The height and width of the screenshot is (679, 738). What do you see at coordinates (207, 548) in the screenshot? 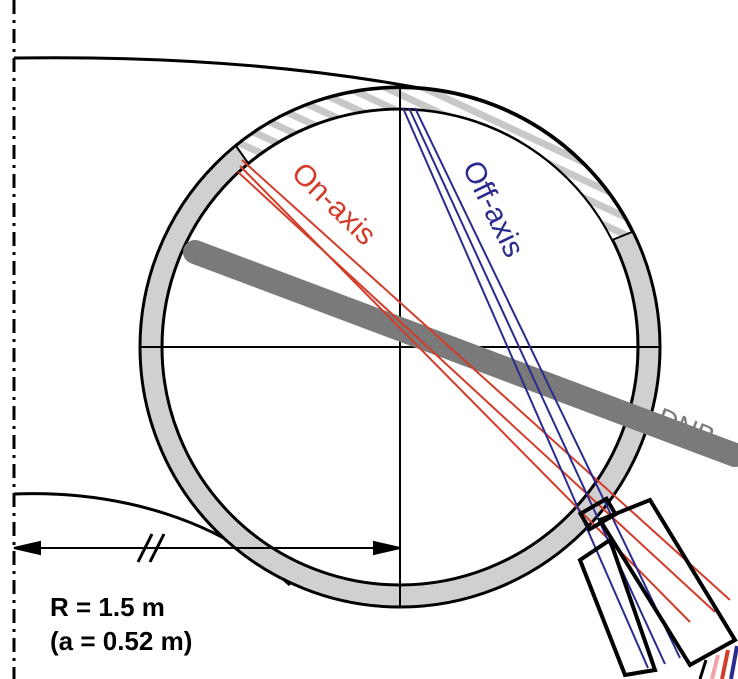
I see `radius-dimension` at bounding box center [207, 548].